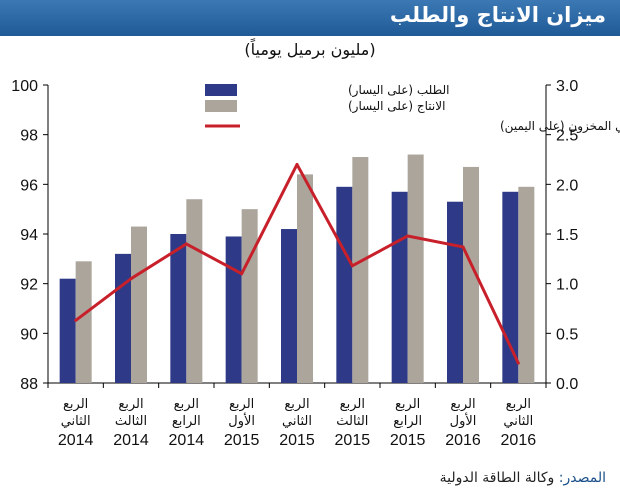 The height and width of the screenshot is (500, 620). Describe the element at coordinates (29, 334) in the screenshot. I see `left-tick-label: 90` at that location.